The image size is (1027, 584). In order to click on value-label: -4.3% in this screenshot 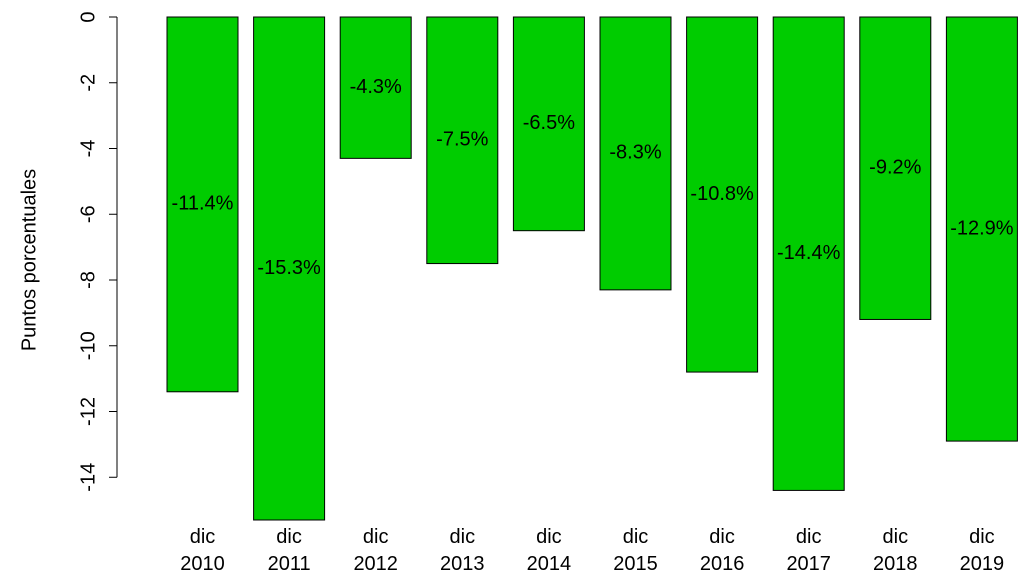, I will do `click(376, 87)`.